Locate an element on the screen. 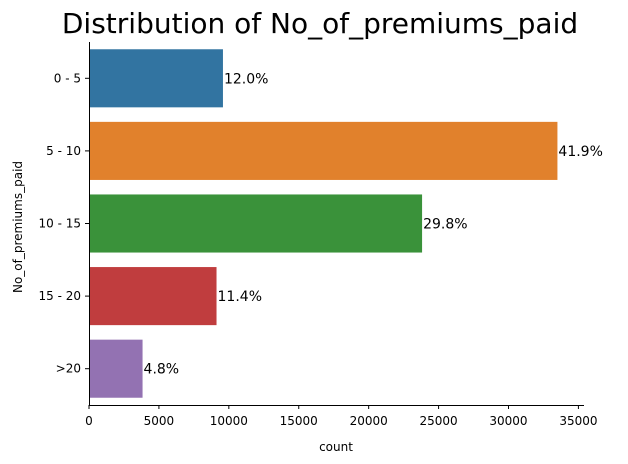 This screenshot has height=464, width=628. bar-data-label: 4.8% is located at coordinates (162, 370).